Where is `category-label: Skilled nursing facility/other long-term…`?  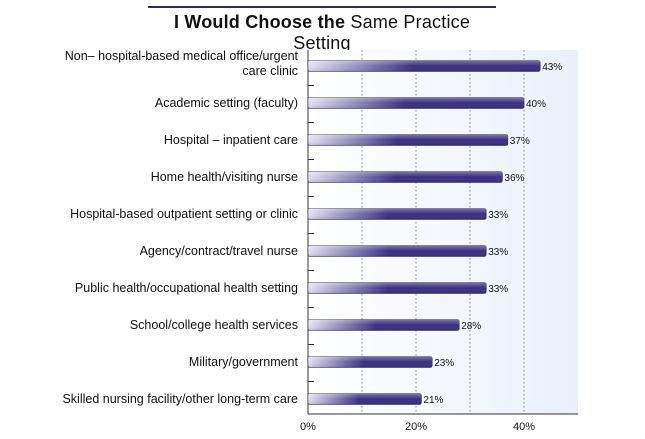
category-label: Skilled nursing facility/other long-term… is located at coordinates (180, 399).